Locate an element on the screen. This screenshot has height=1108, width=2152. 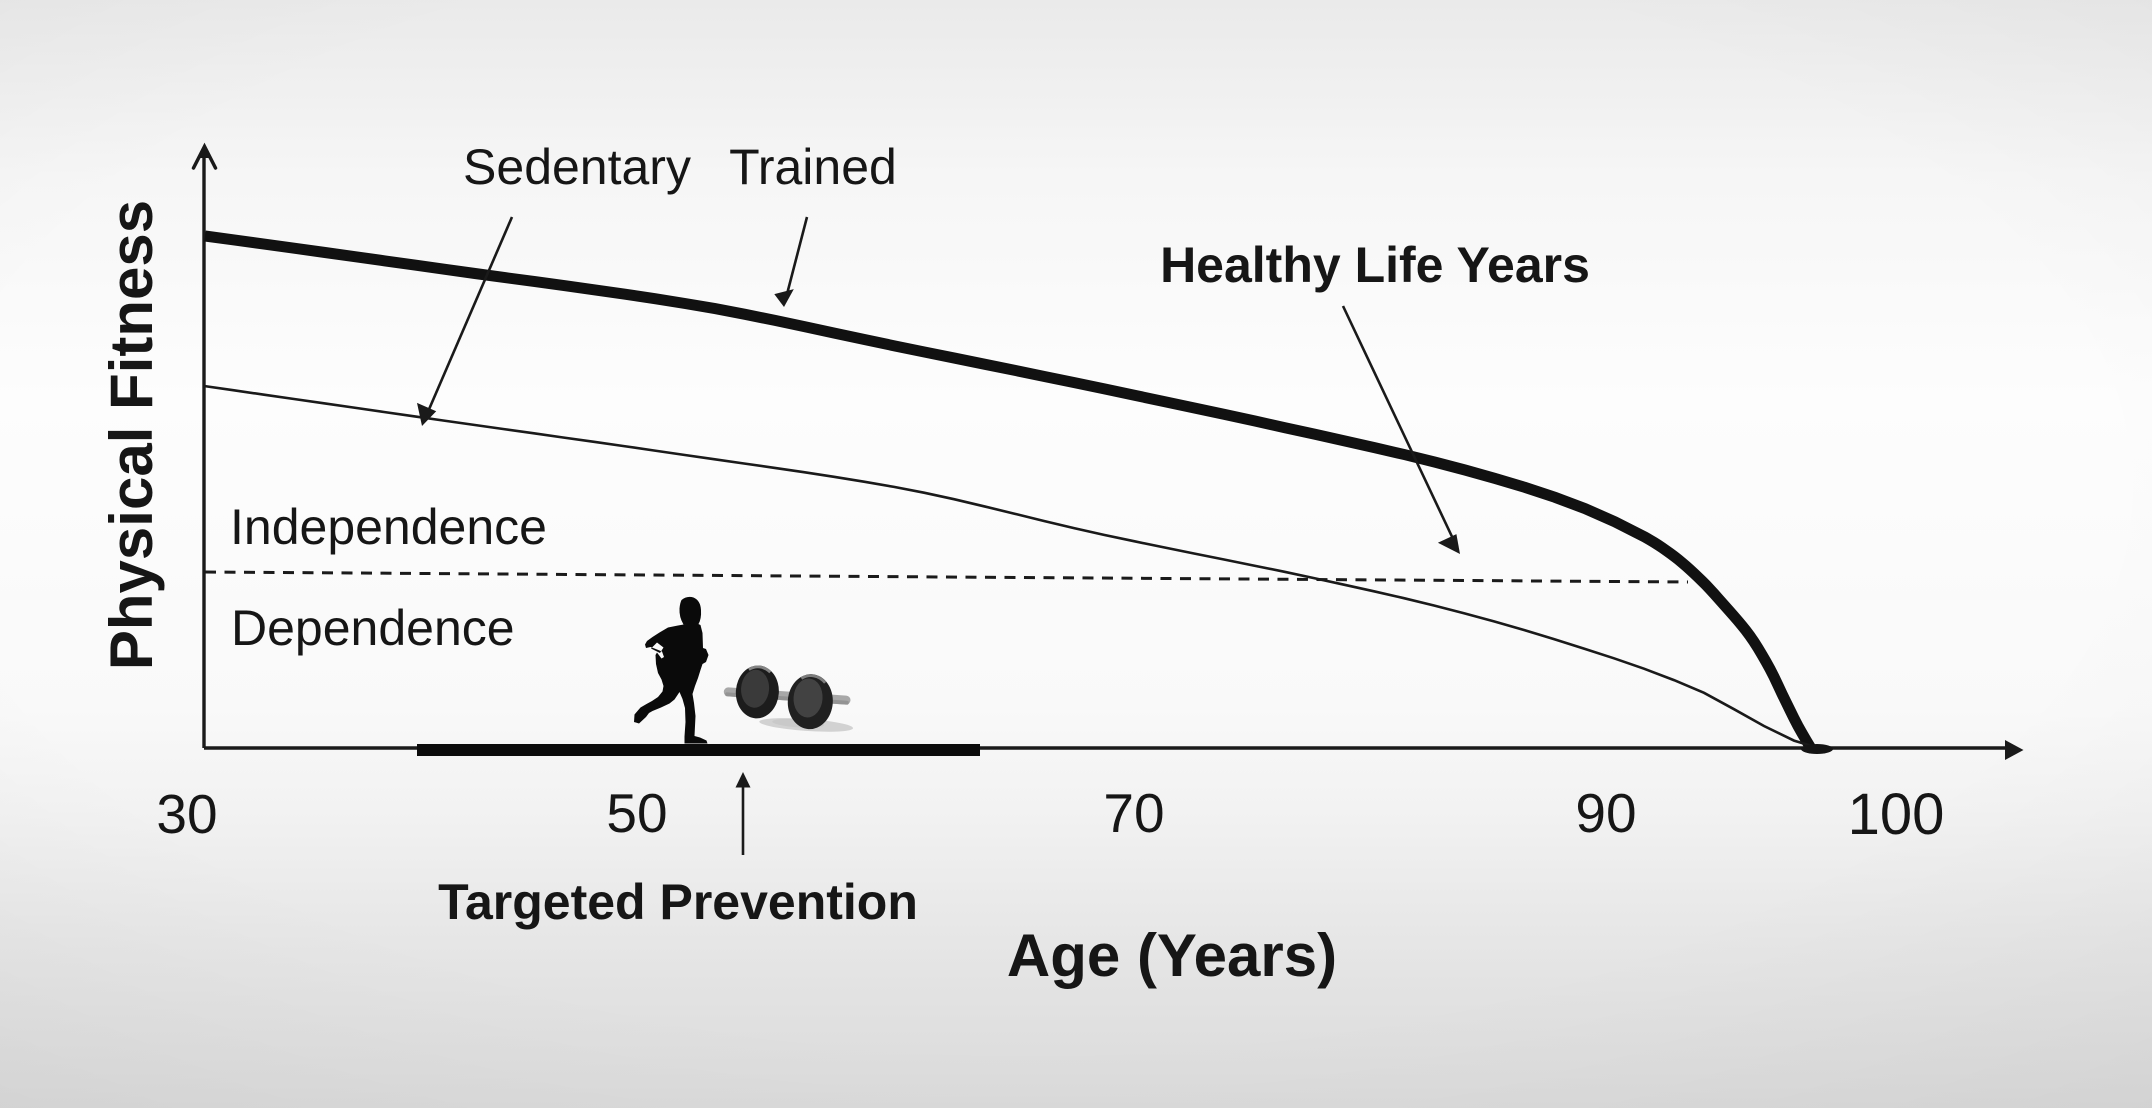
svg-text: Independence is located at coordinates (388, 527).